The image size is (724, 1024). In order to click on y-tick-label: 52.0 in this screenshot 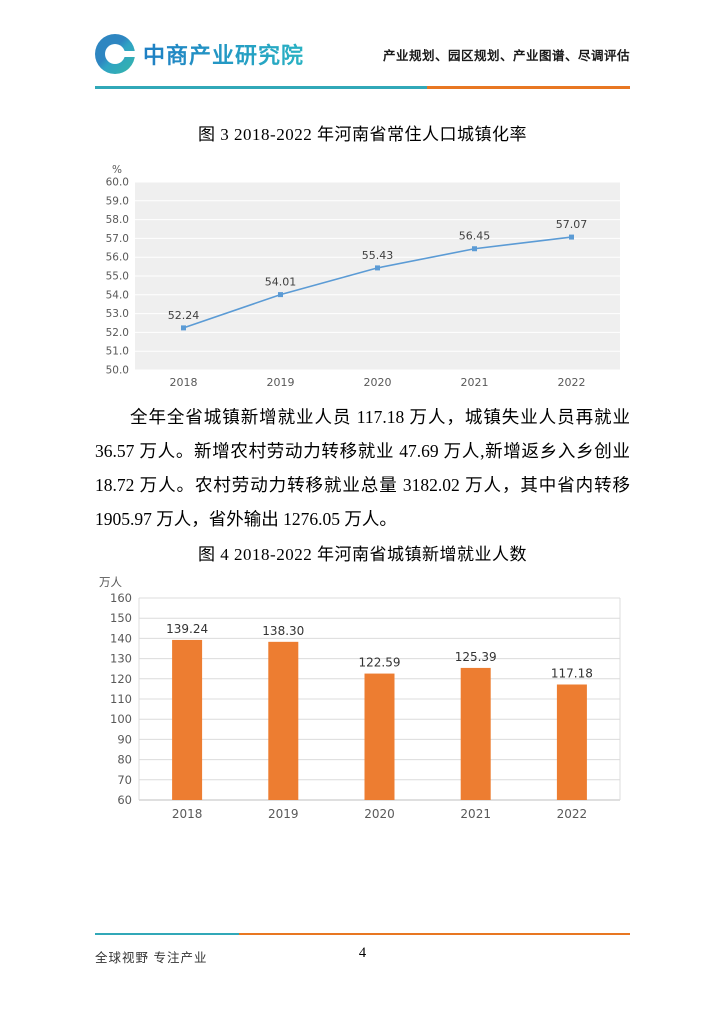, I will do `click(117, 333)`.